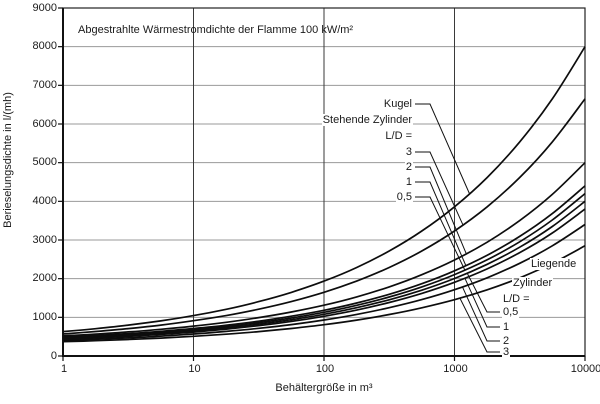  What do you see at coordinates (44, 84) in the screenshot?
I see `y-tick-label: 7000` at bounding box center [44, 84].